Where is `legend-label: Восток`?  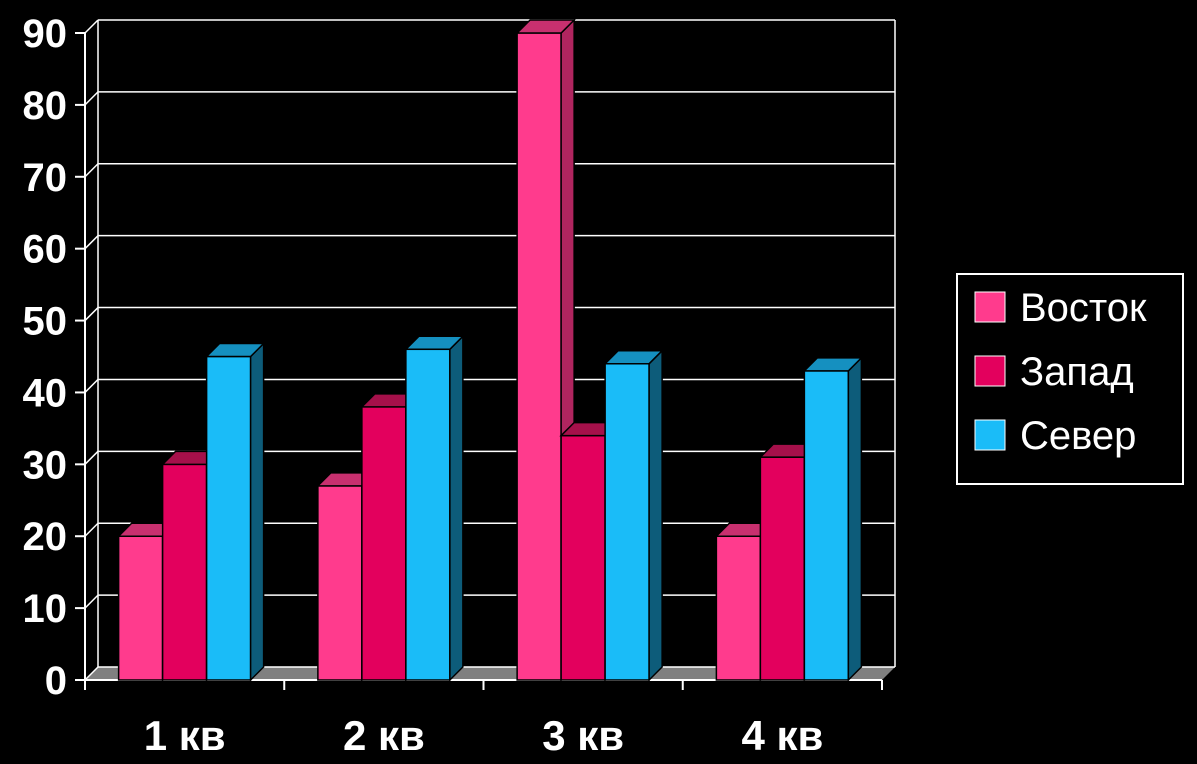 legend-label: Восток is located at coordinates (1083, 308).